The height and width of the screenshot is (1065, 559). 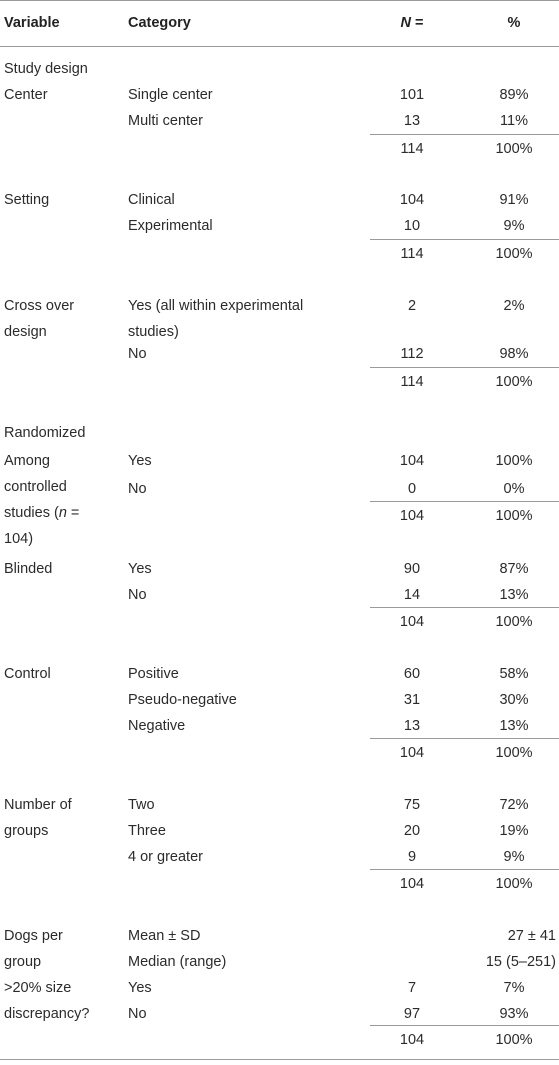 What do you see at coordinates (279, 1059) in the screenshot?
I see `table-bottom-rule` at bounding box center [279, 1059].